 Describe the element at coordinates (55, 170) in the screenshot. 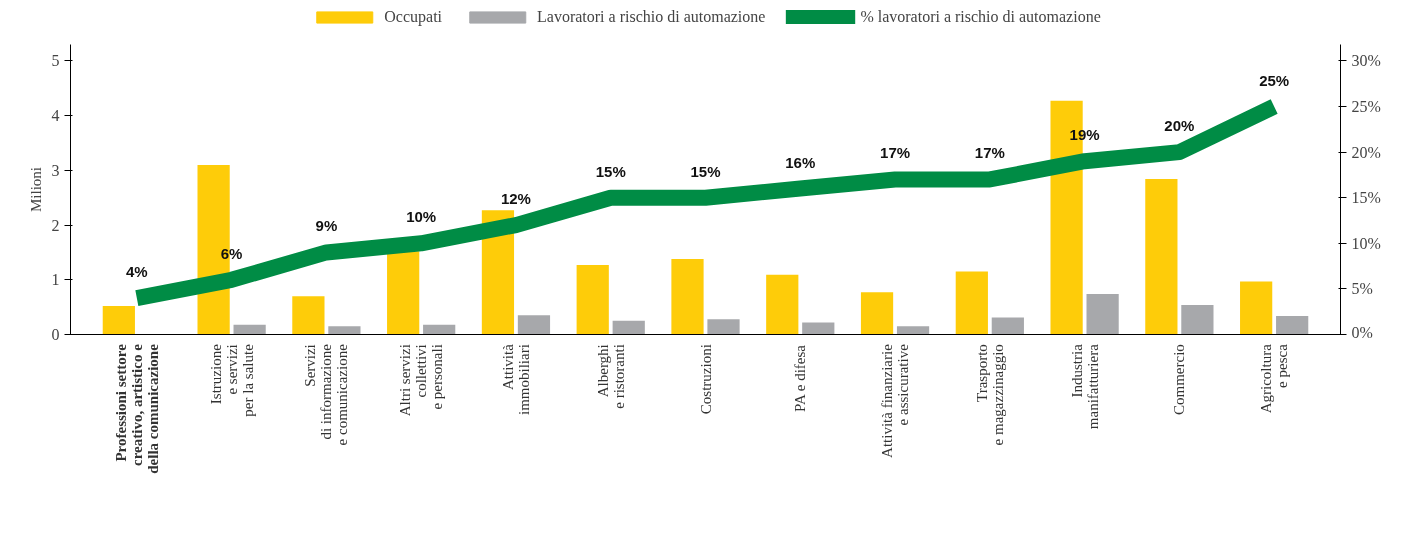

I see `y-tick-label: 3` at that location.